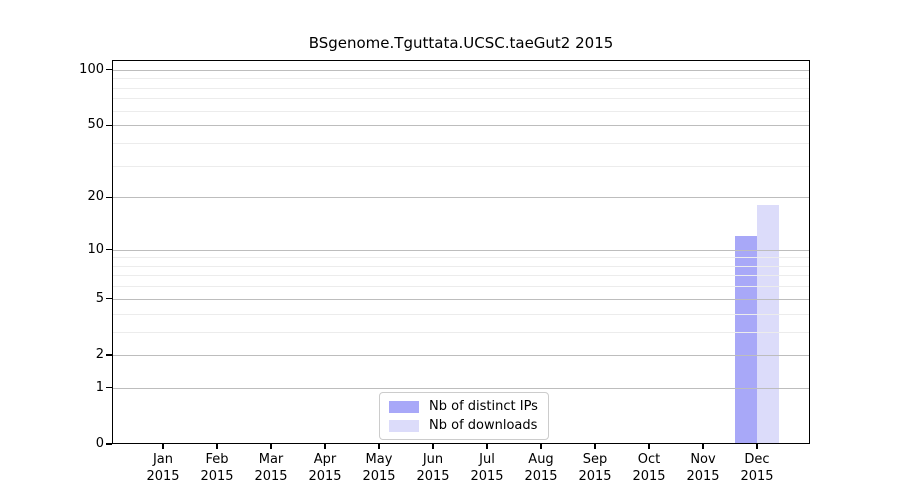 The height and width of the screenshot is (500, 900). I want to click on x-tick-month: Aug, so click(541, 459).